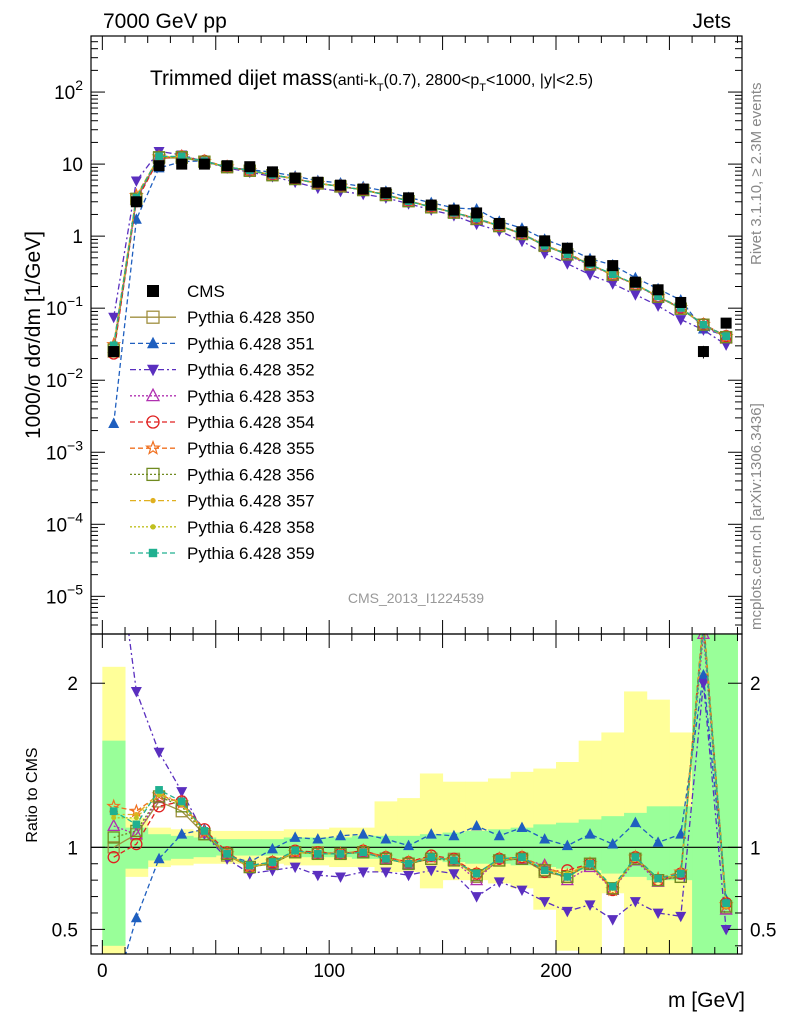  I want to click on legend-entry-3: Pythia 6.428 352, so click(222, 370).